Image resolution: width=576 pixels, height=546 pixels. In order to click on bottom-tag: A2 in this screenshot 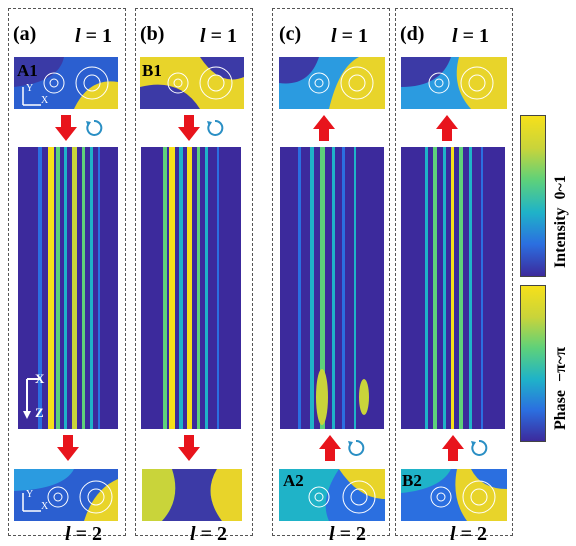, I will do `click(293, 480)`.